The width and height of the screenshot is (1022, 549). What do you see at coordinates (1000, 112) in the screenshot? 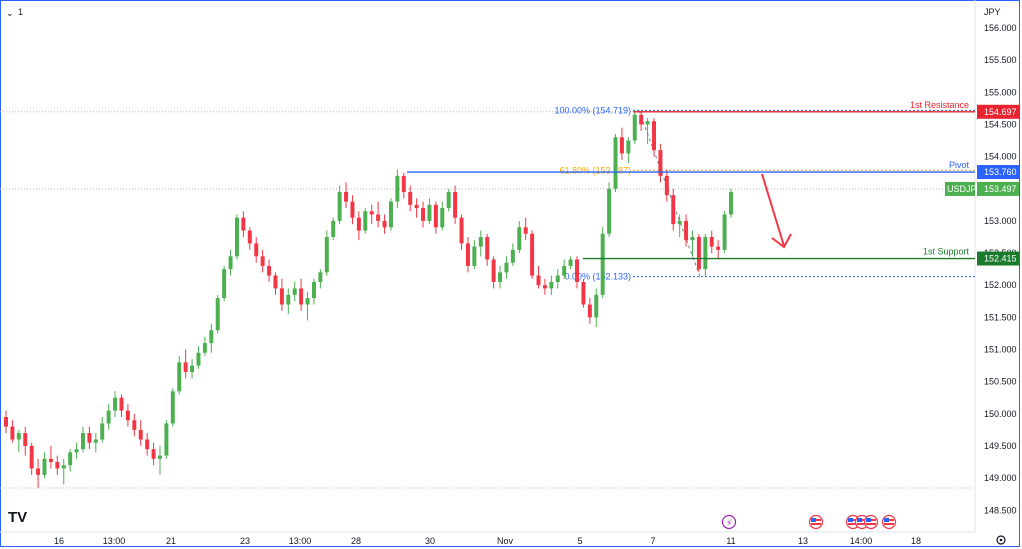
I see `level-price-value: 154.697` at bounding box center [1000, 112].